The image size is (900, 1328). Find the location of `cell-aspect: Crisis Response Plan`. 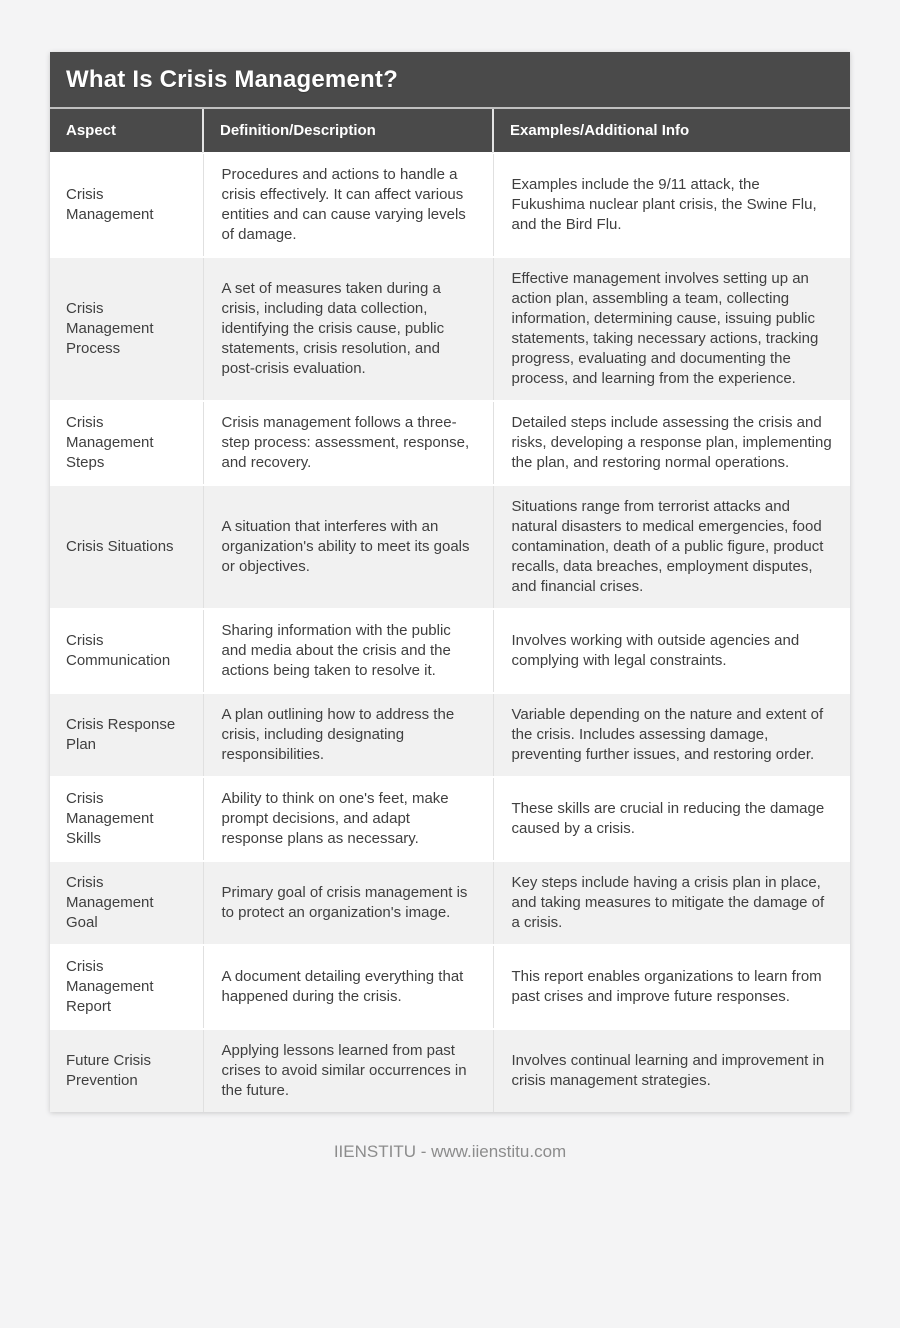

cell-aspect: Crisis Response Plan is located at coordinates (126, 734).